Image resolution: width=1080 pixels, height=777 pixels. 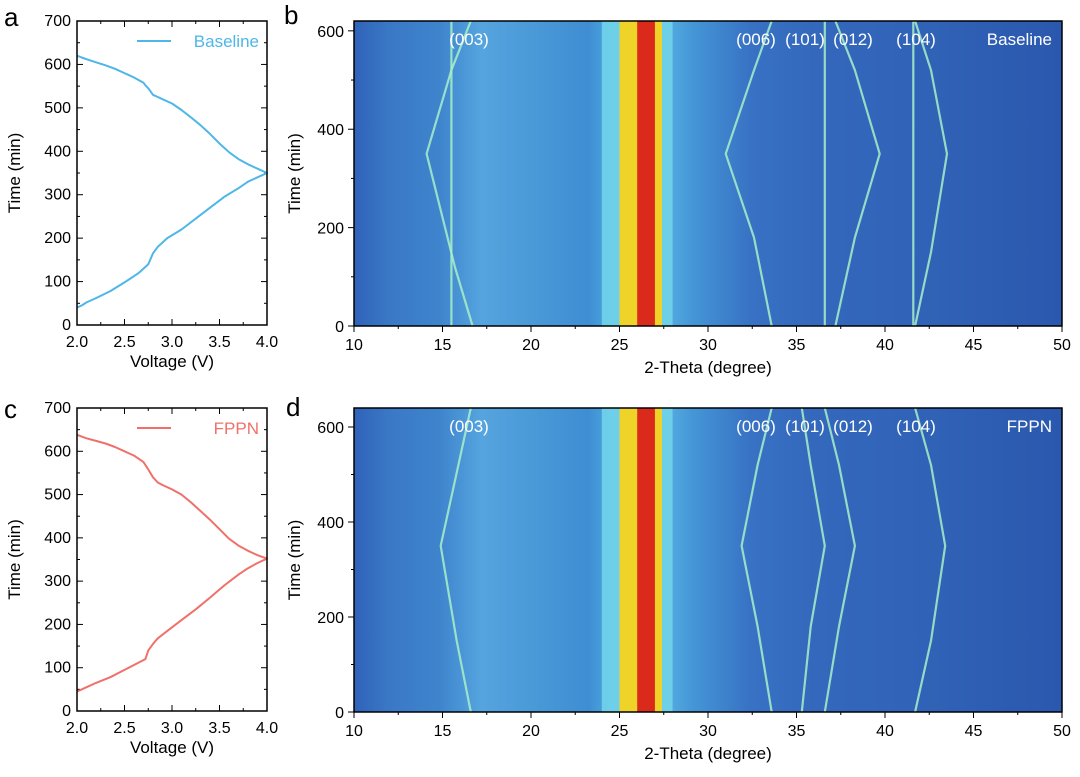 I want to click on series-line-fppn, so click(x=172, y=563).